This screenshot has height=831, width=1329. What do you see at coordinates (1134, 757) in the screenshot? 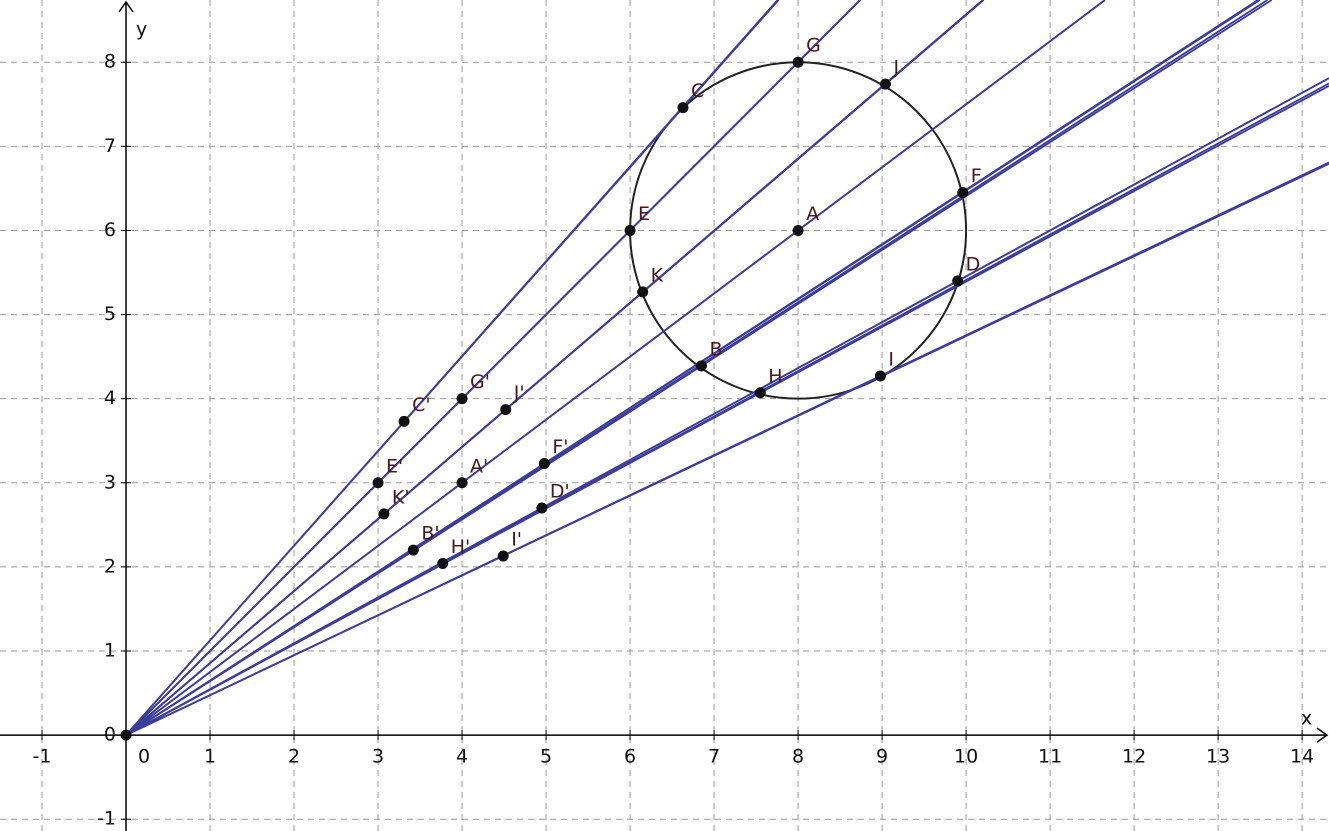
I see `x-tick-label: 12` at bounding box center [1134, 757].